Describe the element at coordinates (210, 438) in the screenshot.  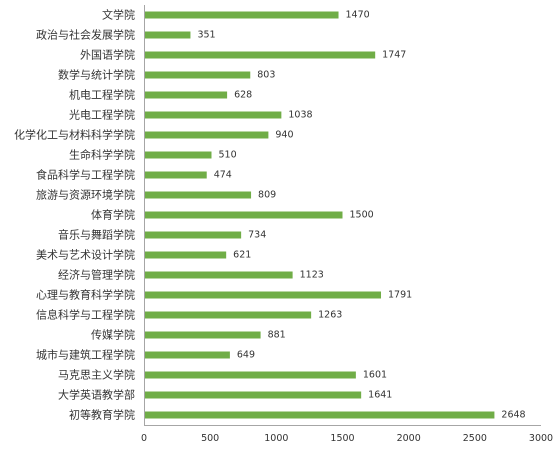
I see `x-tick-label: 500` at that location.